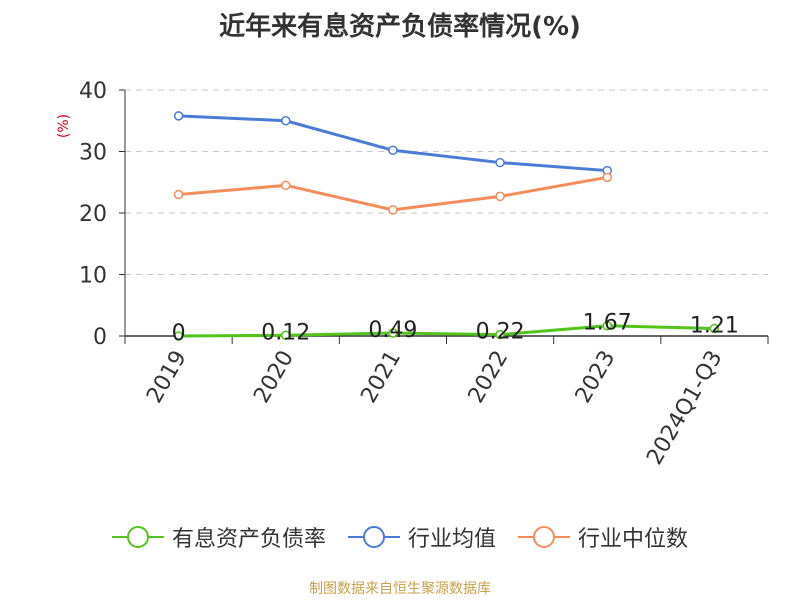 This screenshot has width=800, height=600. I want to click on x-tick-label: 2021, so click(381, 377).